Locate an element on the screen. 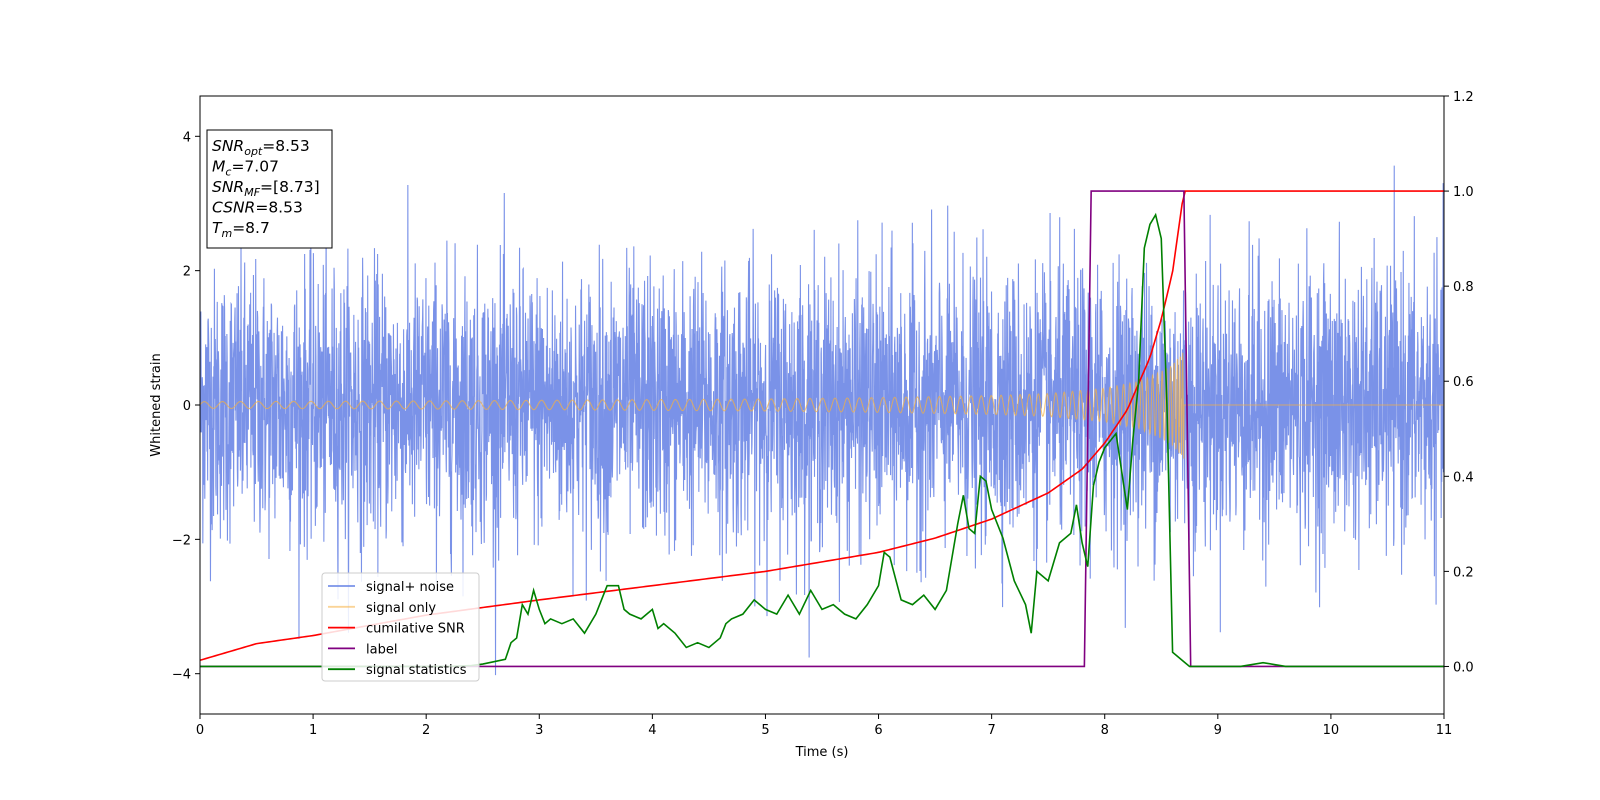 The width and height of the screenshot is (1600, 800). x-tick-label: 8 is located at coordinates (1105, 730).